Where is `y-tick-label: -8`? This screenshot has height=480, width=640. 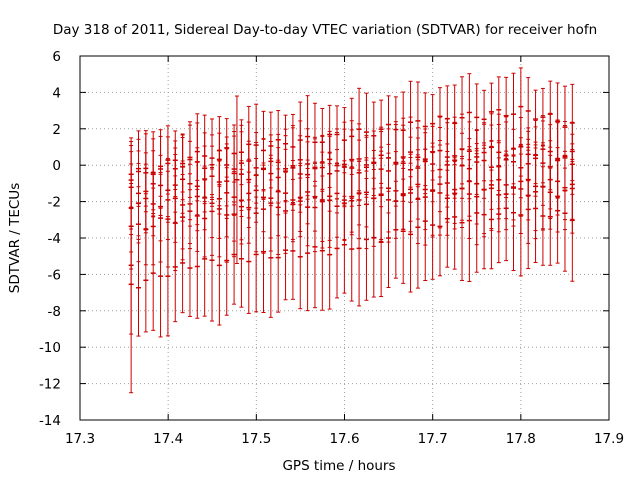 y-tick-label: -8 is located at coordinates (54, 312).